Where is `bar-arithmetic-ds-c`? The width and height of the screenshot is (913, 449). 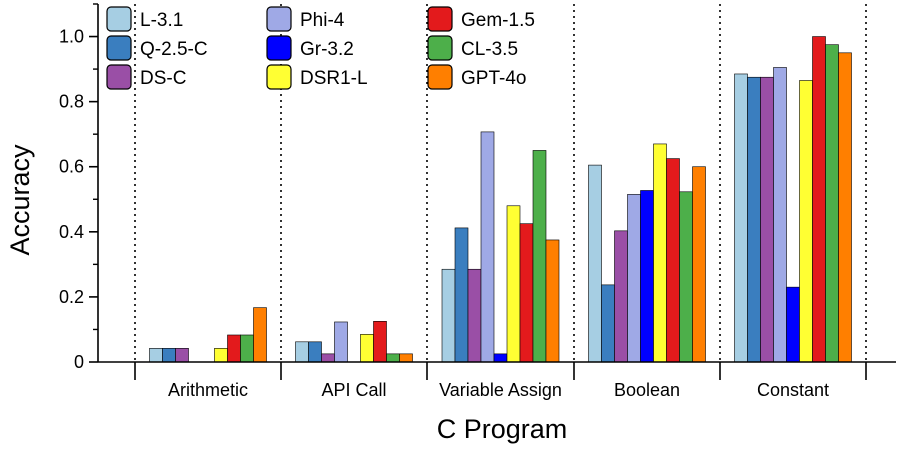
bar-arithmetic-ds-c is located at coordinates (182, 355).